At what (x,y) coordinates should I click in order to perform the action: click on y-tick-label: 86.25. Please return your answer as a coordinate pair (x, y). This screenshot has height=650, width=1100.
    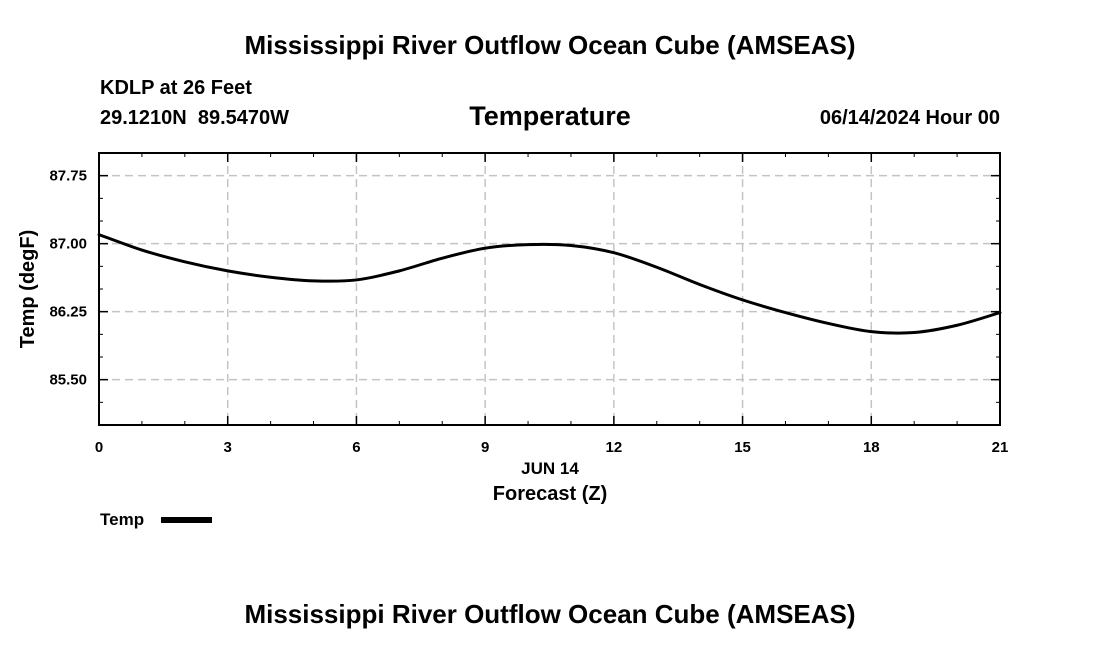
    Looking at the image, I should click on (68, 312).